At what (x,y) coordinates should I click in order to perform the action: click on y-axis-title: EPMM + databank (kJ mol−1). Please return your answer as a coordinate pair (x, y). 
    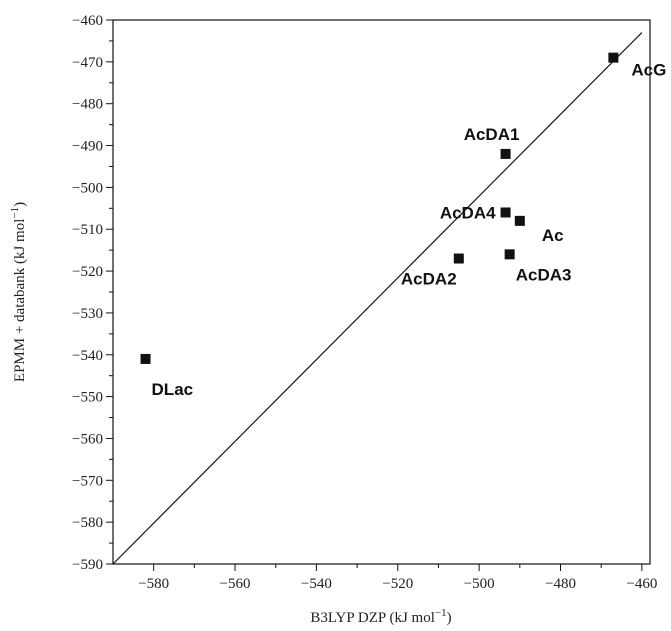
    Looking at the image, I should click on (18, 292).